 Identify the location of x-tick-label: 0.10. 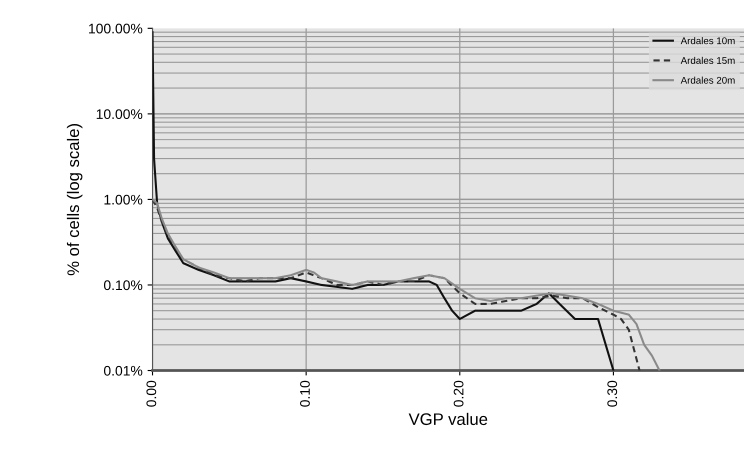
(305, 393).